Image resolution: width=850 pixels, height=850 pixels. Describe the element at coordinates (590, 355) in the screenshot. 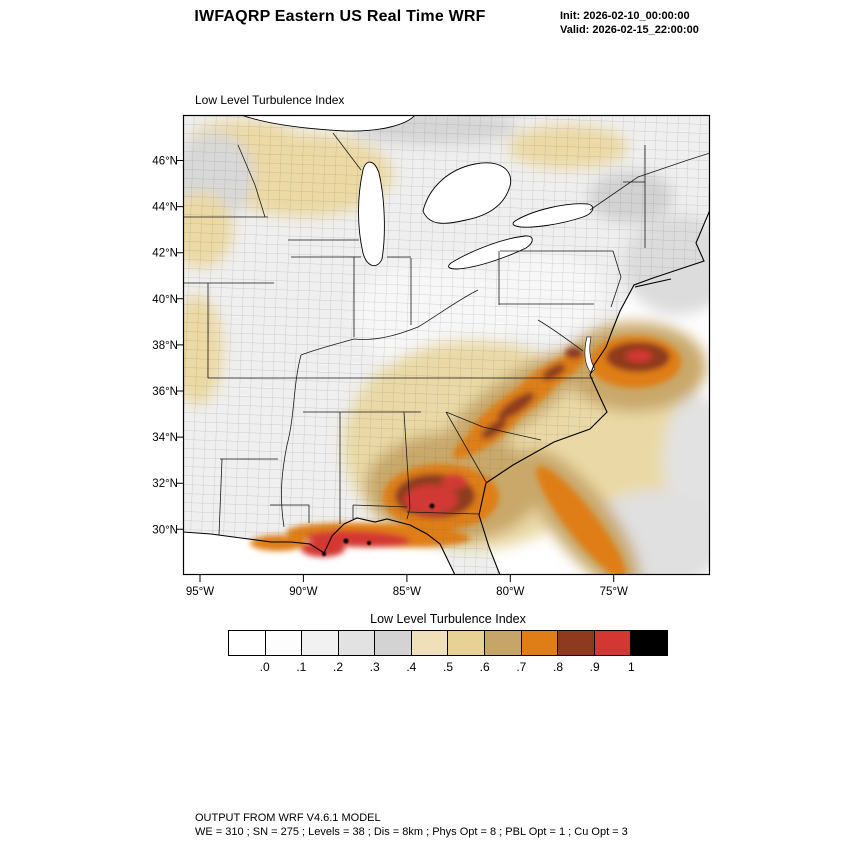

I see `chesapeake-bay` at that location.